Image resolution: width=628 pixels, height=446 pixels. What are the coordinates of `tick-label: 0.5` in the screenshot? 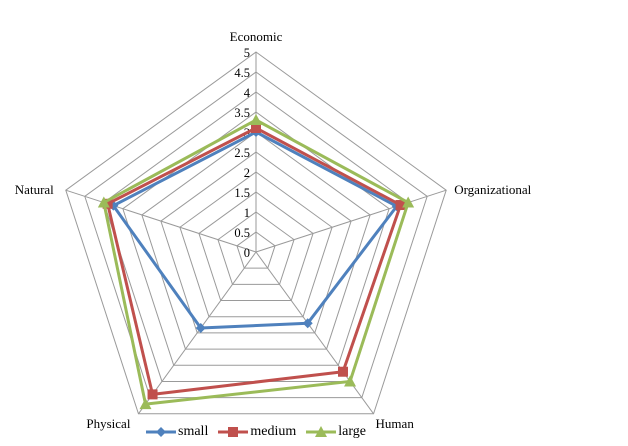 It's located at (242, 233).